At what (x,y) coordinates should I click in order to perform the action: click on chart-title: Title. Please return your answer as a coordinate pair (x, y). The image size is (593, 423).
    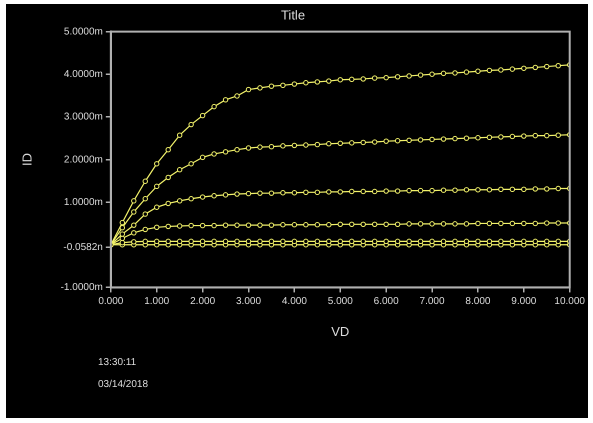
    Looking at the image, I should click on (293, 14).